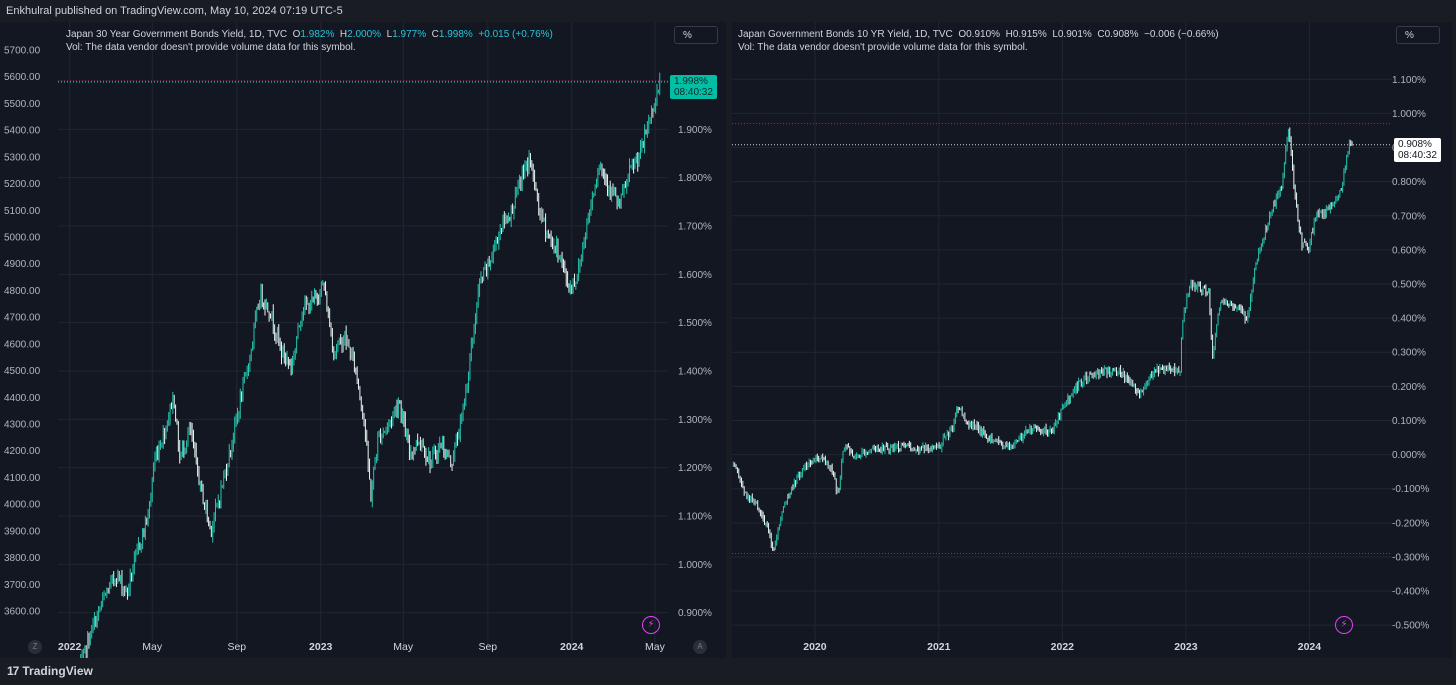 The width and height of the screenshot is (1456, 685). What do you see at coordinates (1409, 387) in the screenshot?
I see `y-tick-label: 0.200%` at bounding box center [1409, 387].